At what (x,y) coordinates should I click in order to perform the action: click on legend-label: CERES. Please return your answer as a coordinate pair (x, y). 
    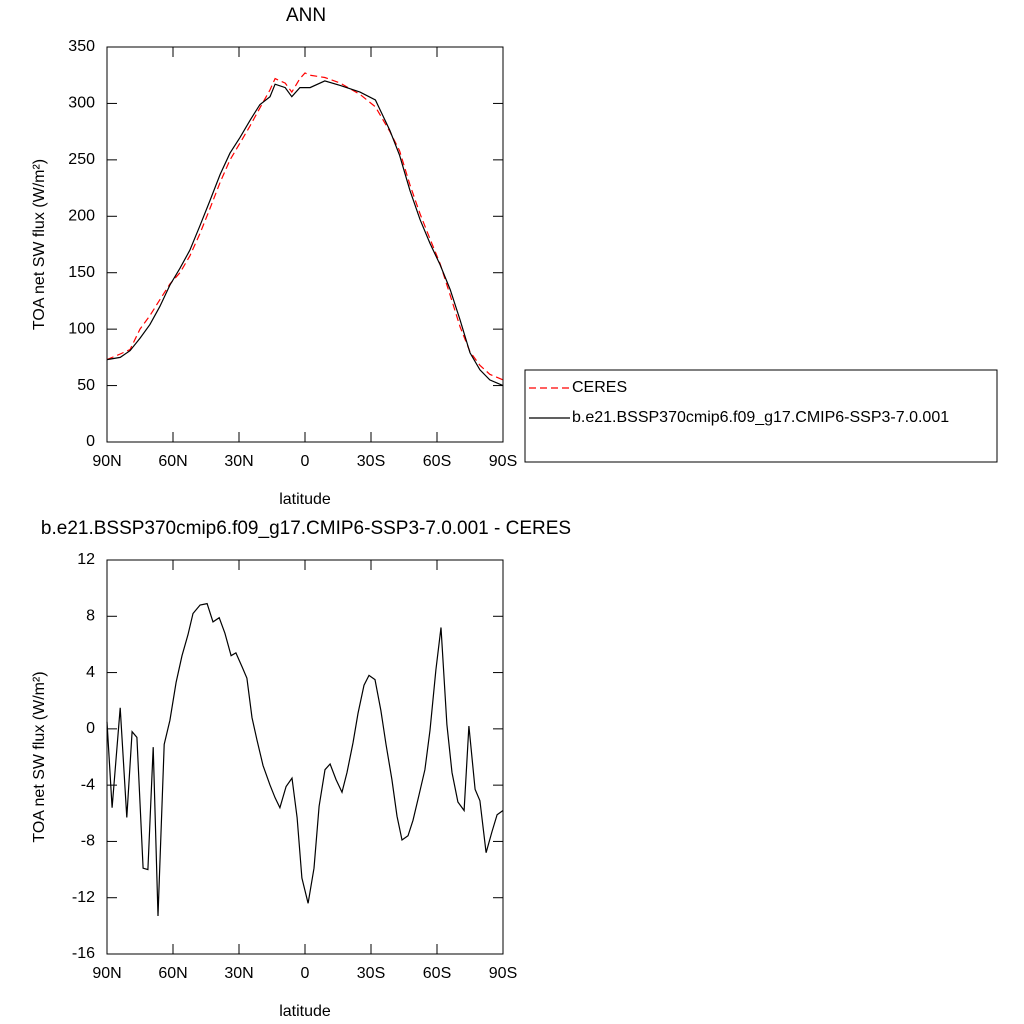
    Looking at the image, I should click on (599, 387).